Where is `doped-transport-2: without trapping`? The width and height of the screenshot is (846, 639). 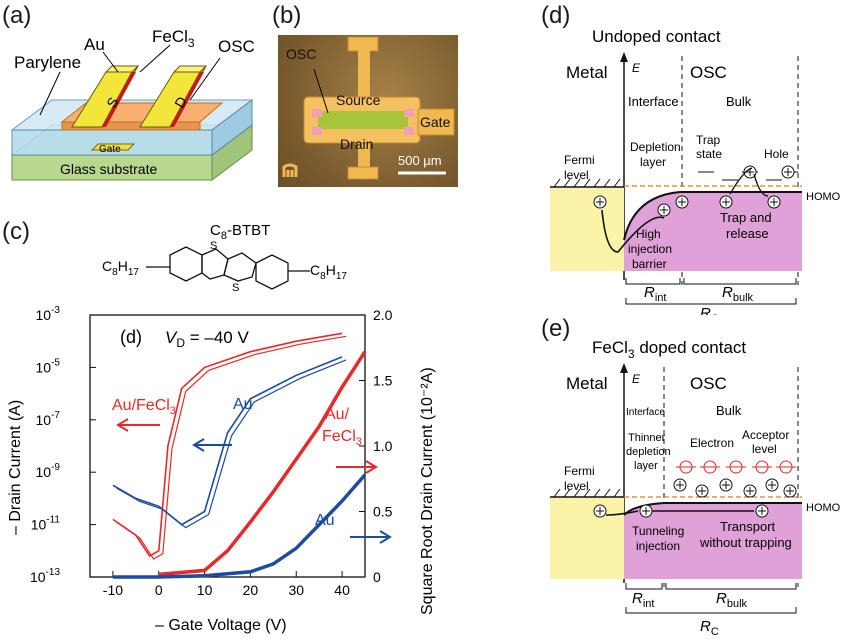 doped-transport-2: without trapping is located at coordinates (745, 542).